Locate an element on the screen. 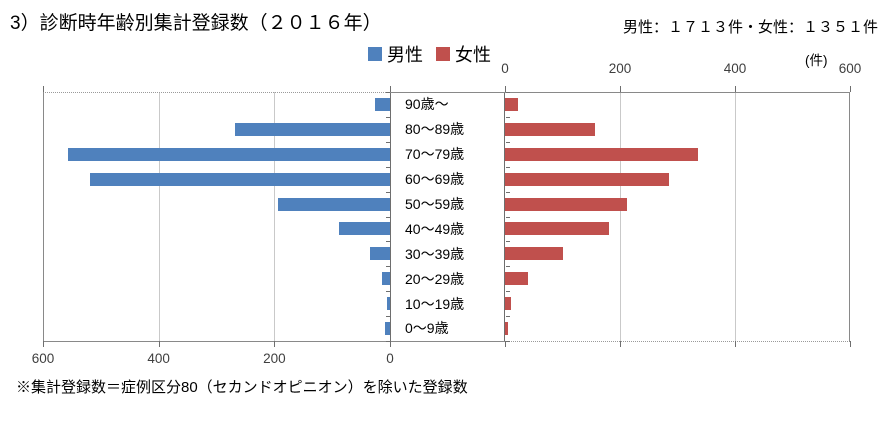 Image resolution: width=886 pixels, height=427 pixels. totals-annotation: 男性：１７１３件・女性：１３５１件 is located at coordinates (750, 27).